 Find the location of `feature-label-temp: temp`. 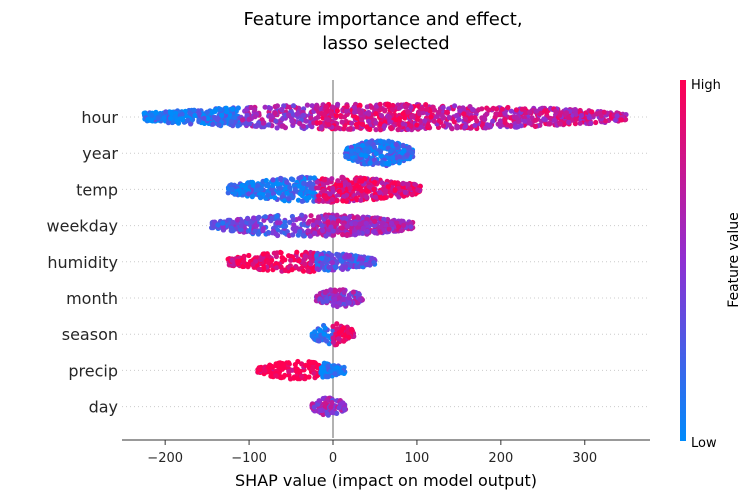

feature-label-temp: temp is located at coordinates (97, 189).